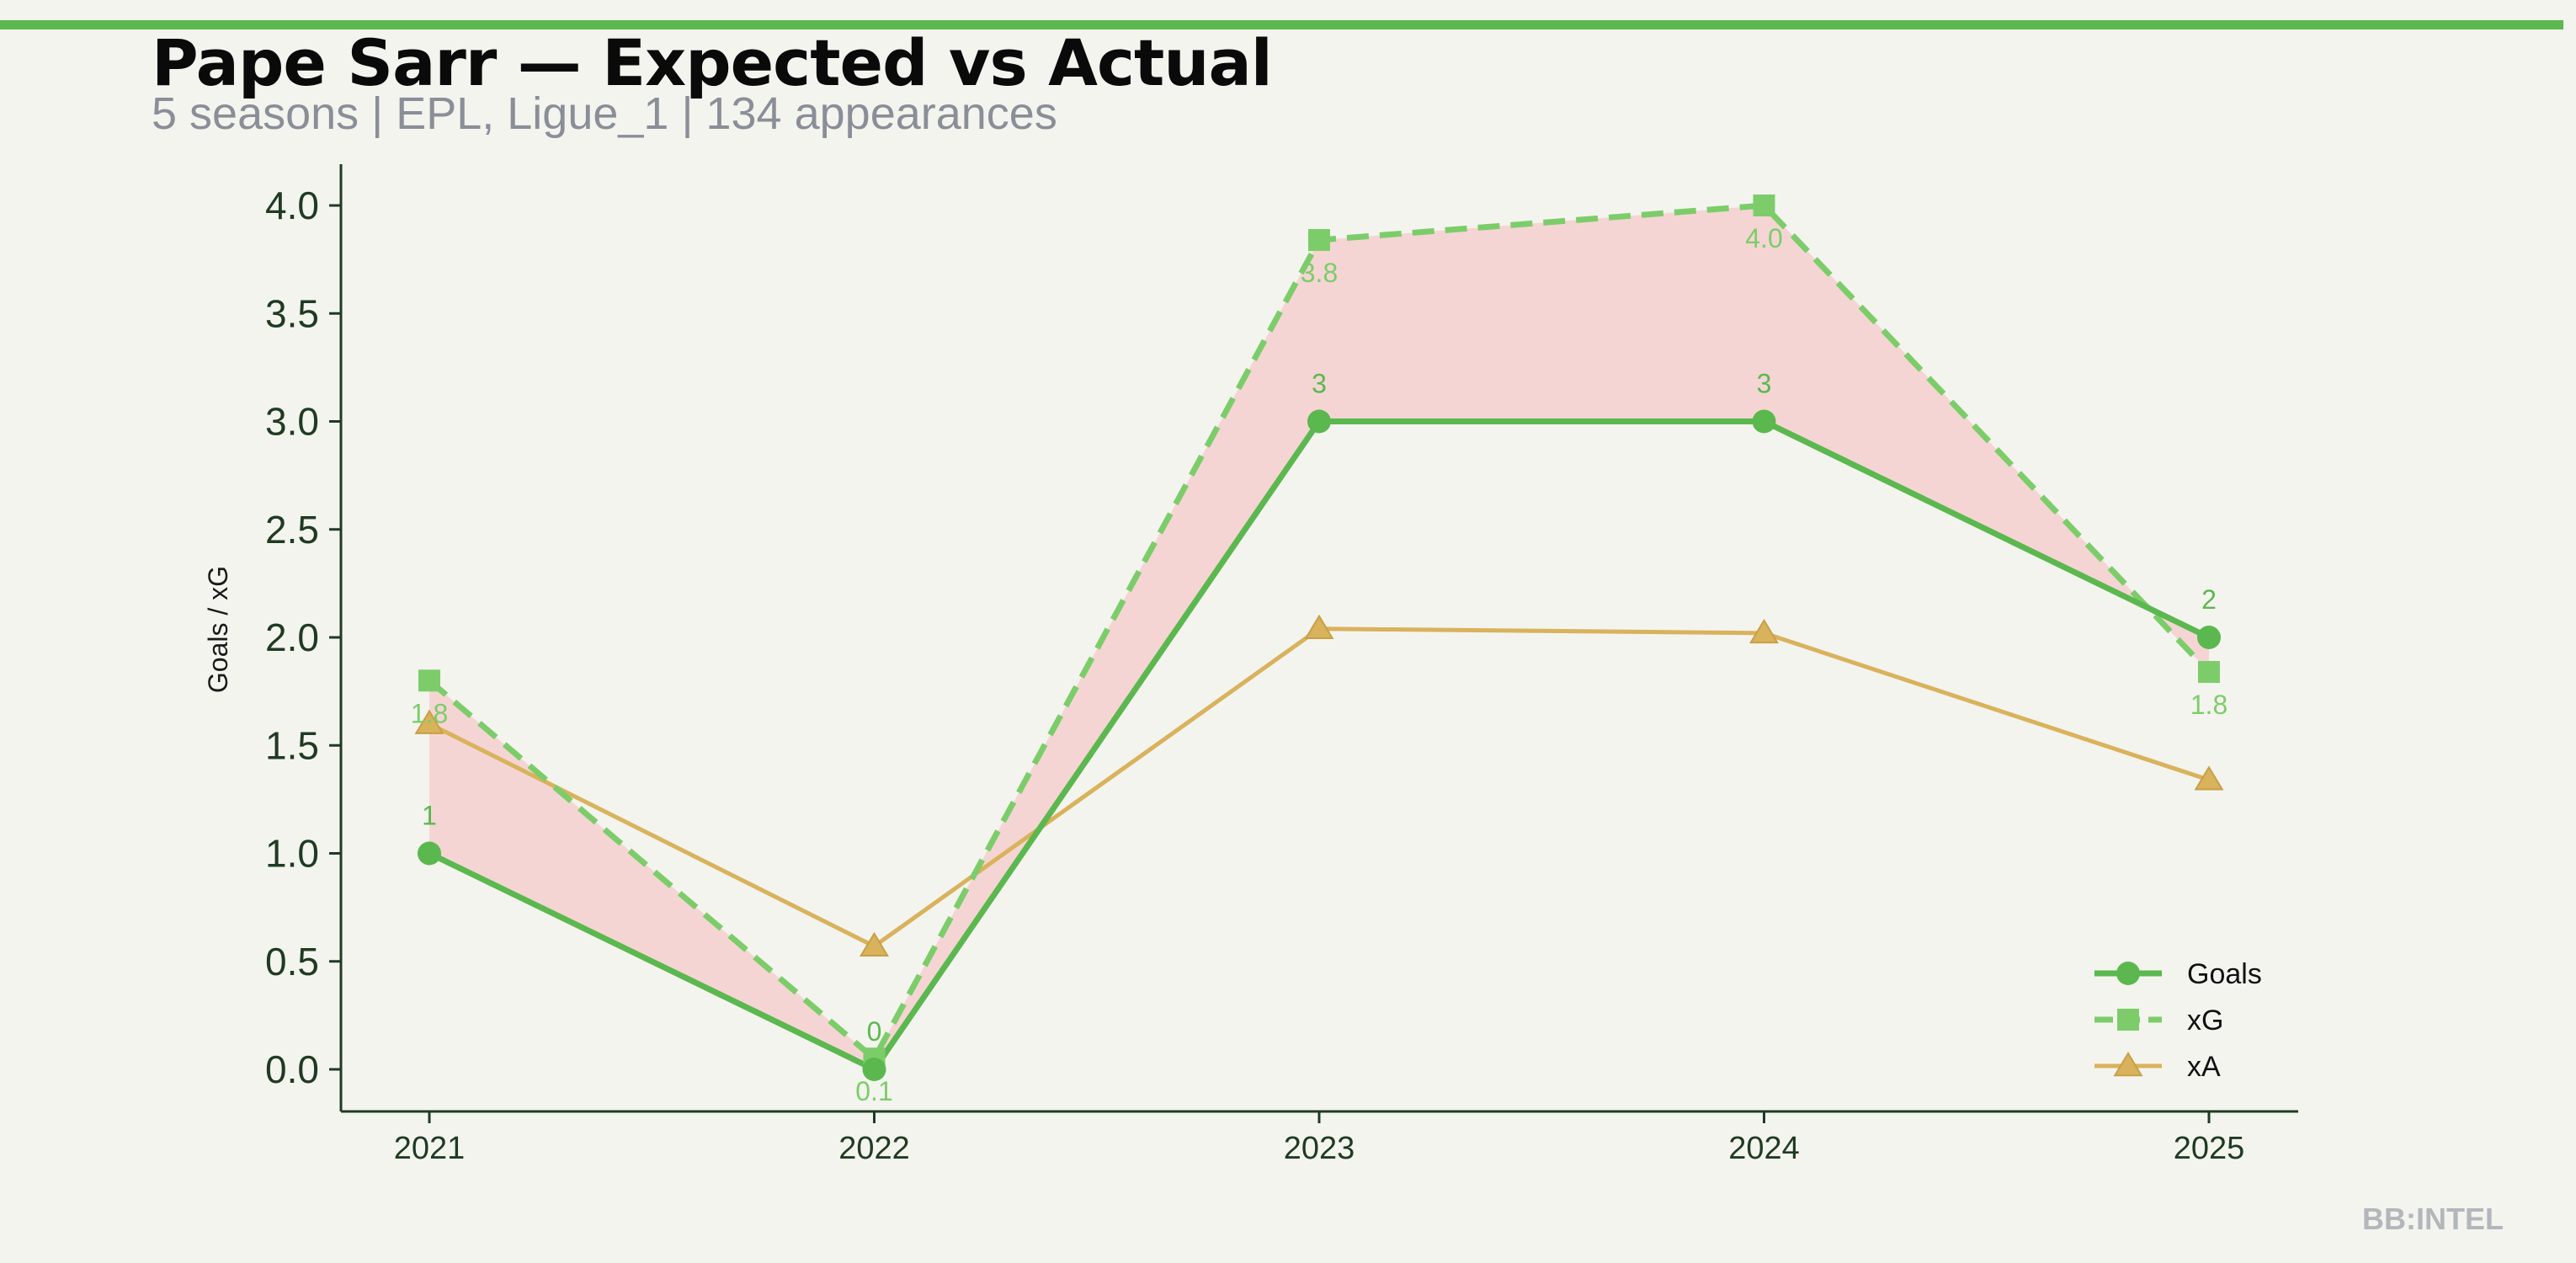 This screenshot has height=1263, width=2576. What do you see at coordinates (874, 1148) in the screenshot?
I see `x-tick-label: 2022` at bounding box center [874, 1148].